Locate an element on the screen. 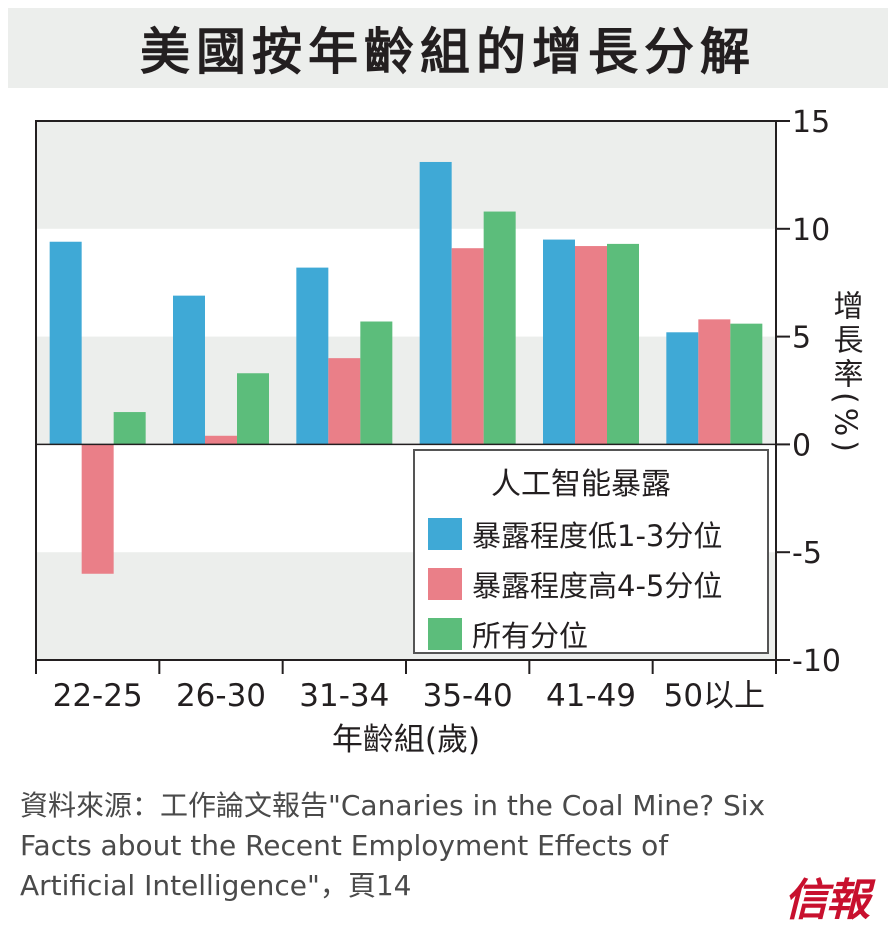 This screenshot has width=896, height=928. legend-title: 人工智能暴露 is located at coordinates (581, 484).